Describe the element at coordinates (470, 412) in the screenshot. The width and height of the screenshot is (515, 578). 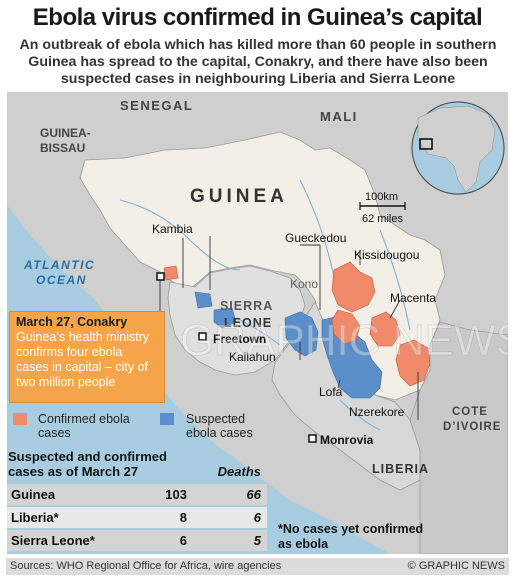
I see `label-cote: COTE` at that location.